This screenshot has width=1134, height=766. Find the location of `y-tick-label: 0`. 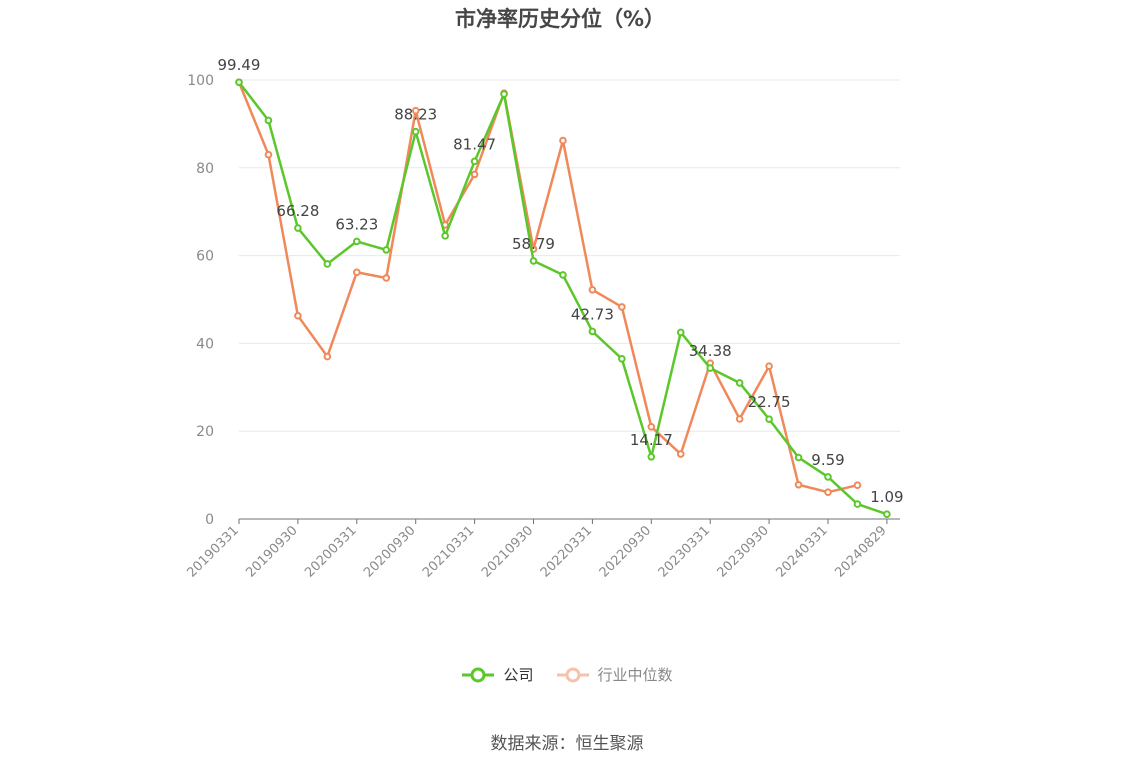

y-tick-label: 0 is located at coordinates (209, 520).